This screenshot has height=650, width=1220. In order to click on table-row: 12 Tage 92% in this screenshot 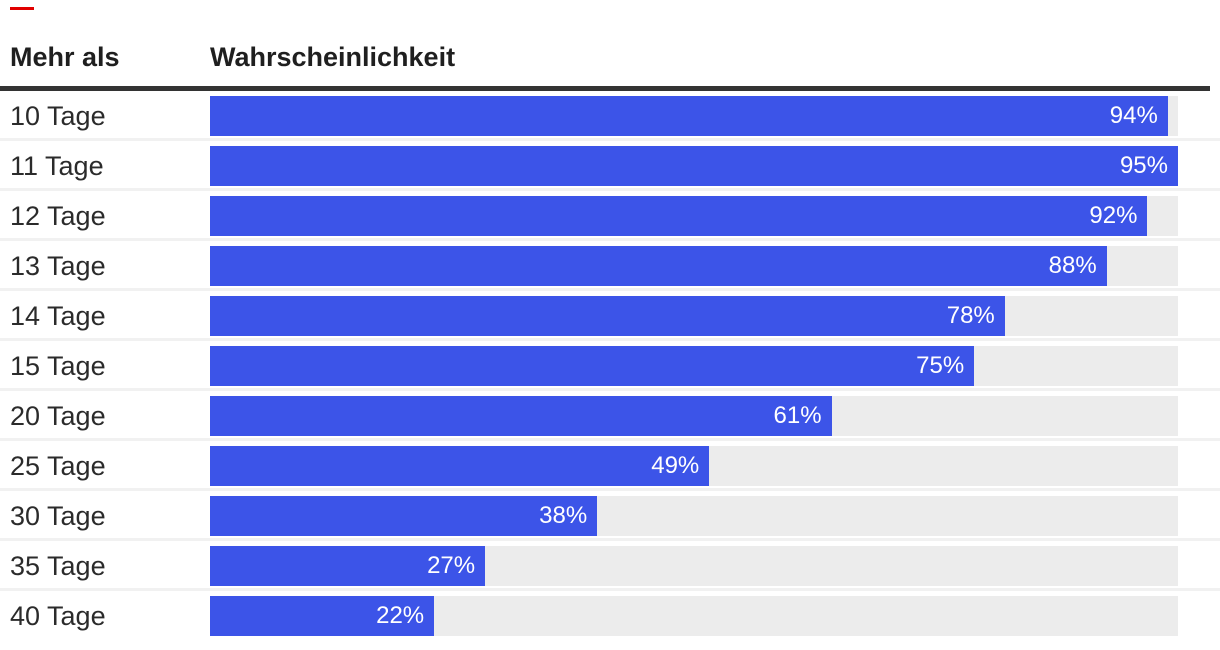, I will do `click(610, 216)`.